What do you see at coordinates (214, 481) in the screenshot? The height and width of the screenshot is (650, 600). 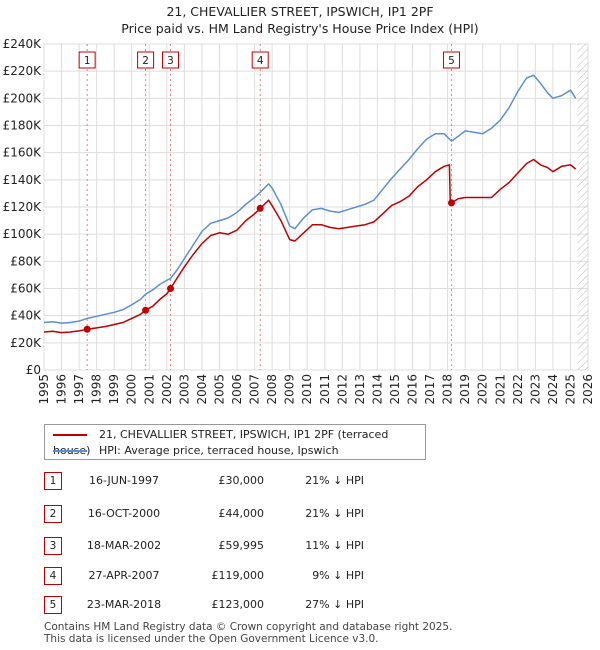 I see `table-row: 1 16-JUN-1997 £30,000 21% ↓ HPI` at bounding box center [214, 481].